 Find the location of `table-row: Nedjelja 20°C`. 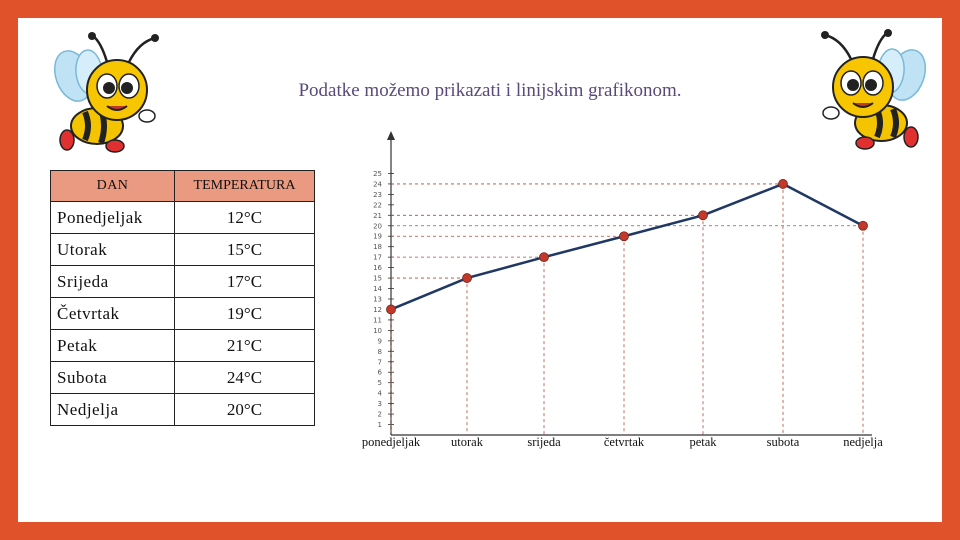

table-row: Nedjelja 20°C is located at coordinates (182, 409).